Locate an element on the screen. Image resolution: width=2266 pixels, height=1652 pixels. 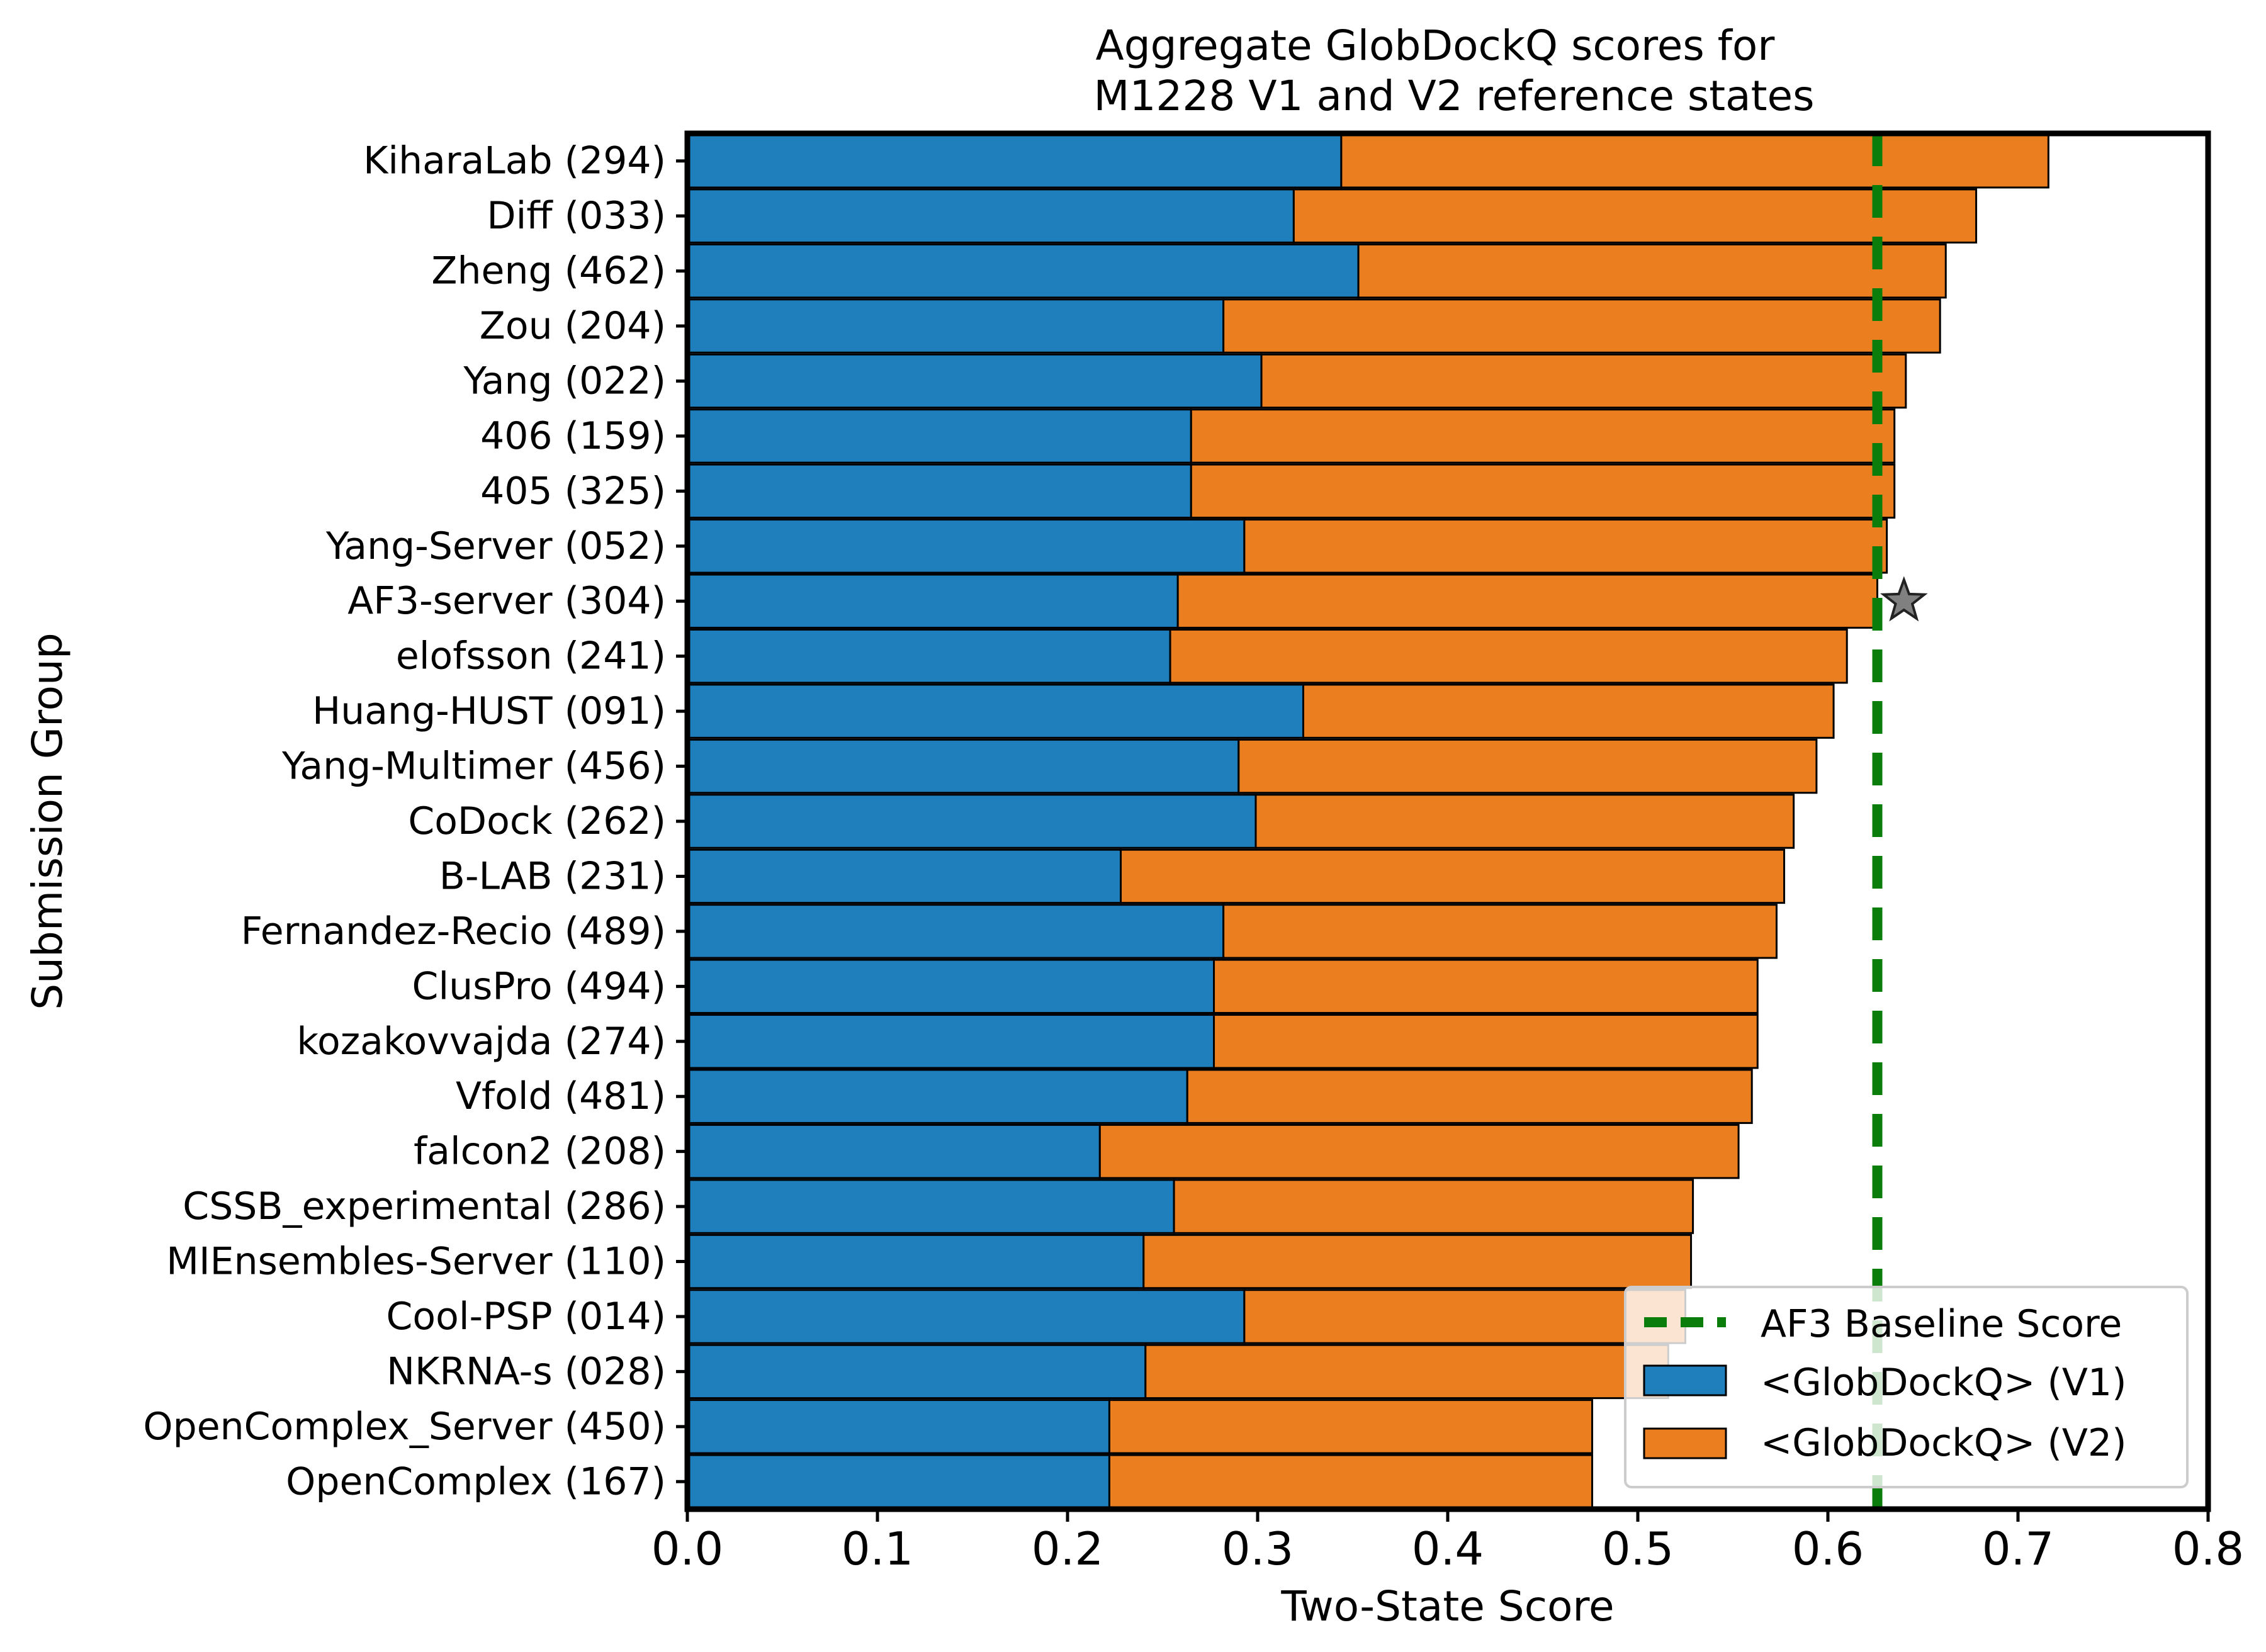
af3-star-marker is located at coordinates (1904, 599).